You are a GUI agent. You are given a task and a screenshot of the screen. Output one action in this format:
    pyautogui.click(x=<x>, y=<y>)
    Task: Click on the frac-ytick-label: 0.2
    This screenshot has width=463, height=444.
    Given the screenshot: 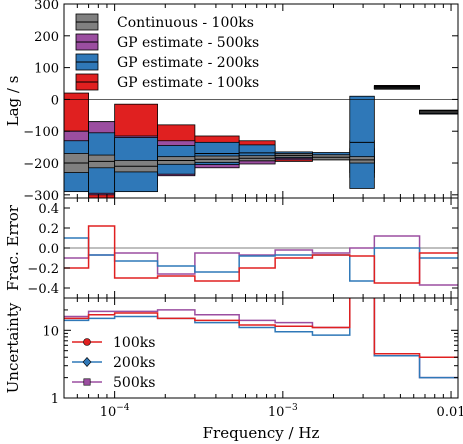 What is the action you would take?
    pyautogui.click(x=48, y=229)
    